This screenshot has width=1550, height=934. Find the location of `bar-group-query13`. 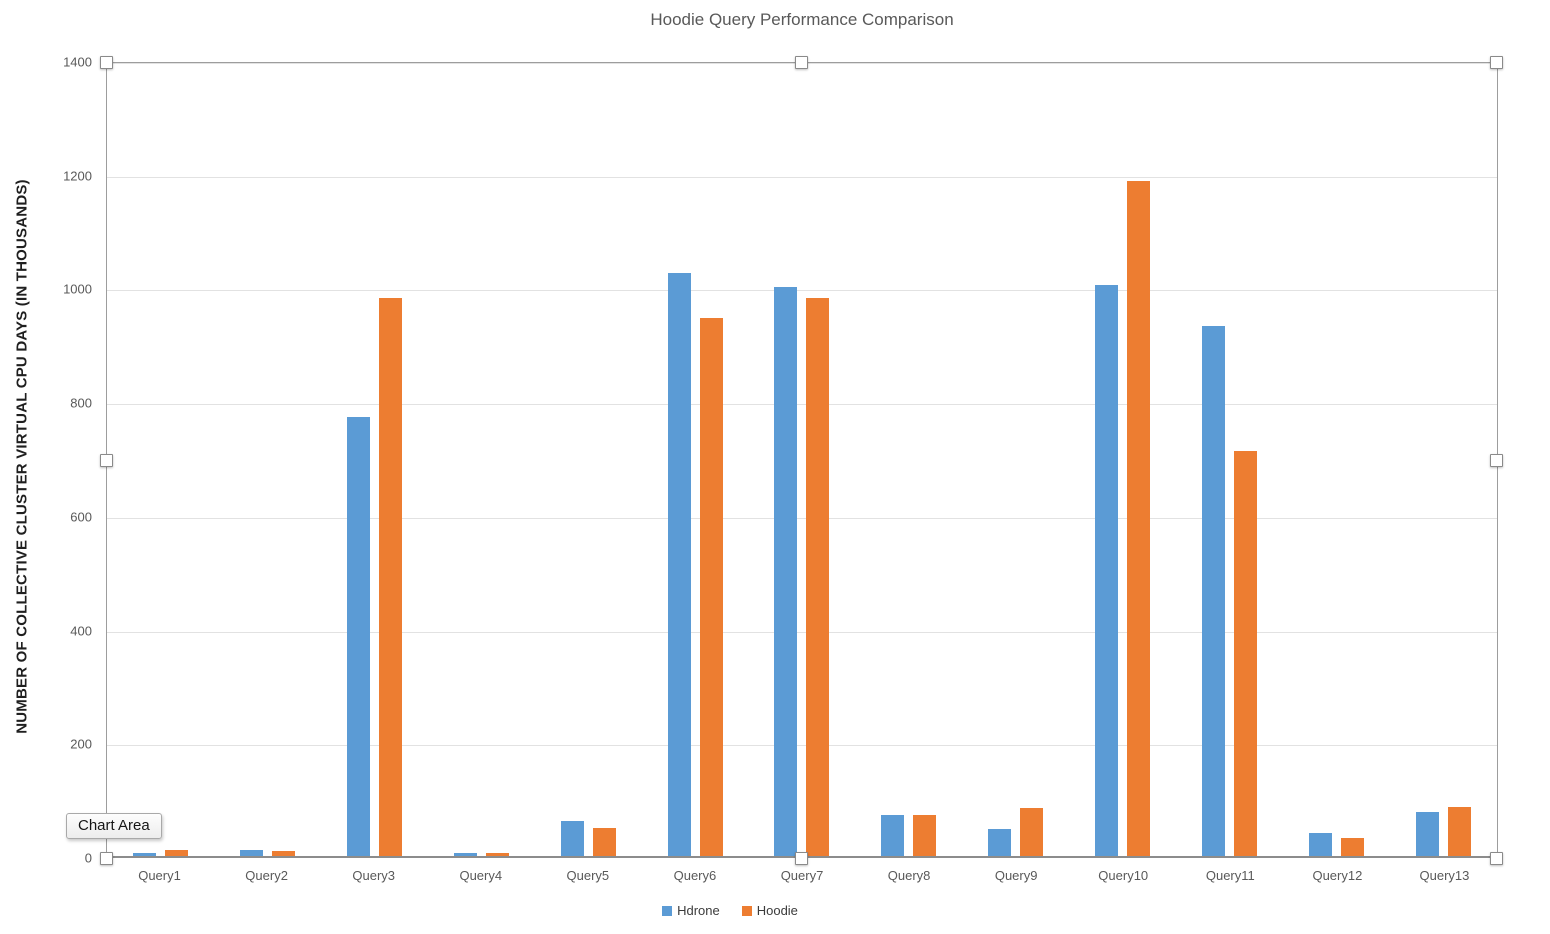

bar-group-query13 is located at coordinates (1443, 459).